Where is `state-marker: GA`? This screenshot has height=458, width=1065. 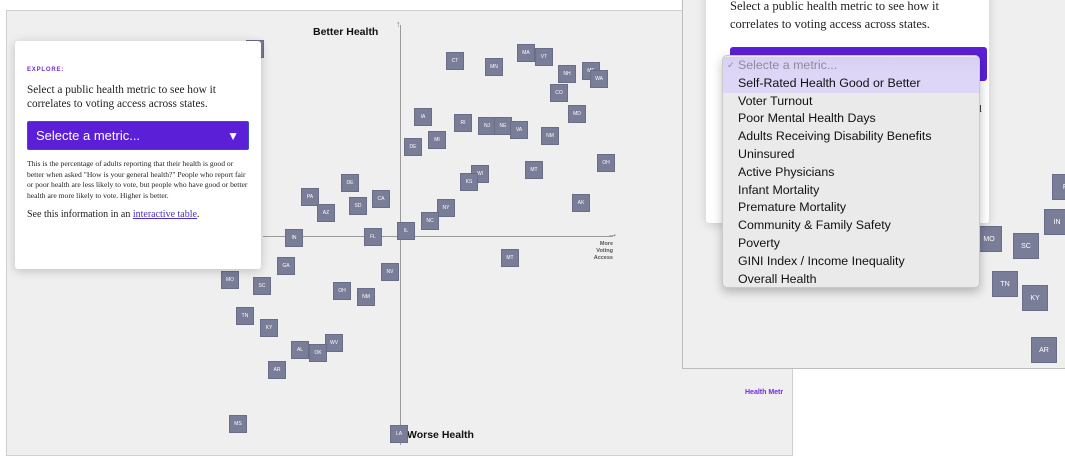
state-marker: GA is located at coordinates (286, 266).